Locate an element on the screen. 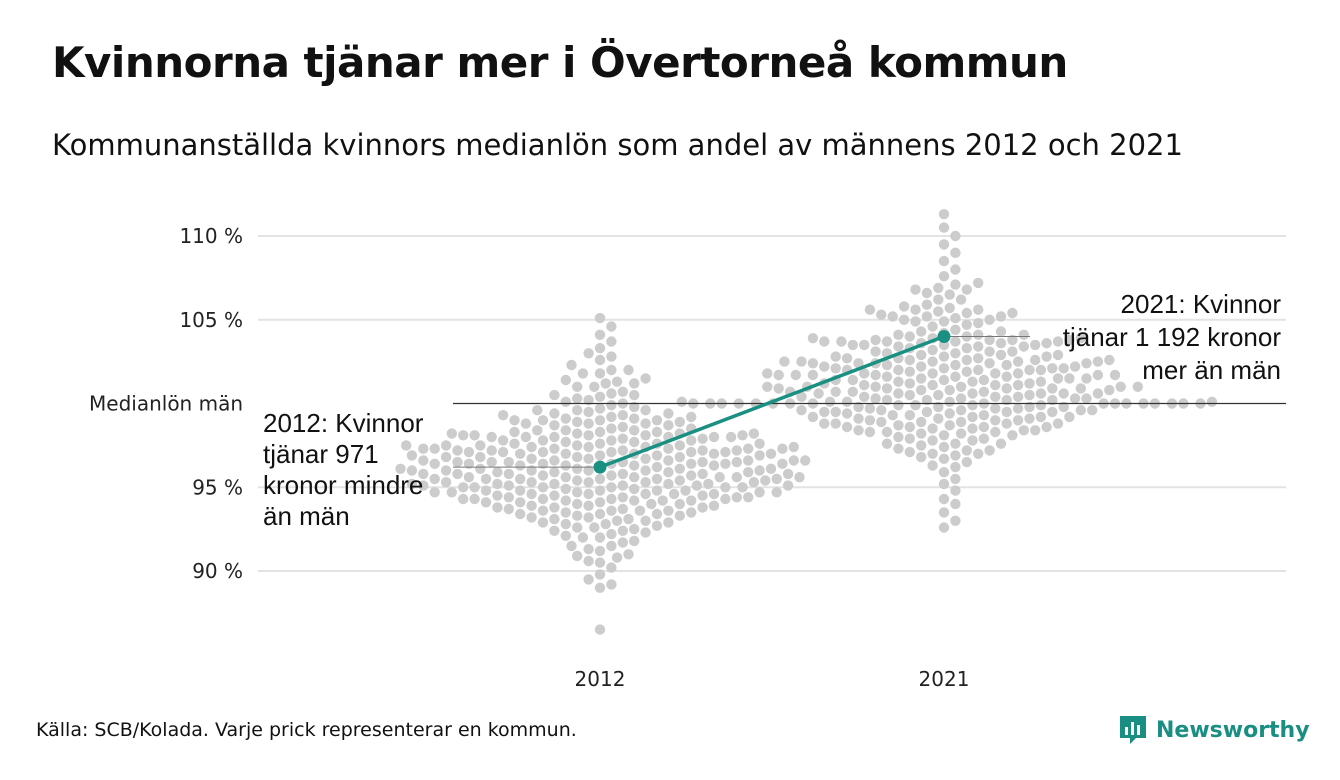  annotation-2012-line: kronor mindre is located at coordinates (343, 485).